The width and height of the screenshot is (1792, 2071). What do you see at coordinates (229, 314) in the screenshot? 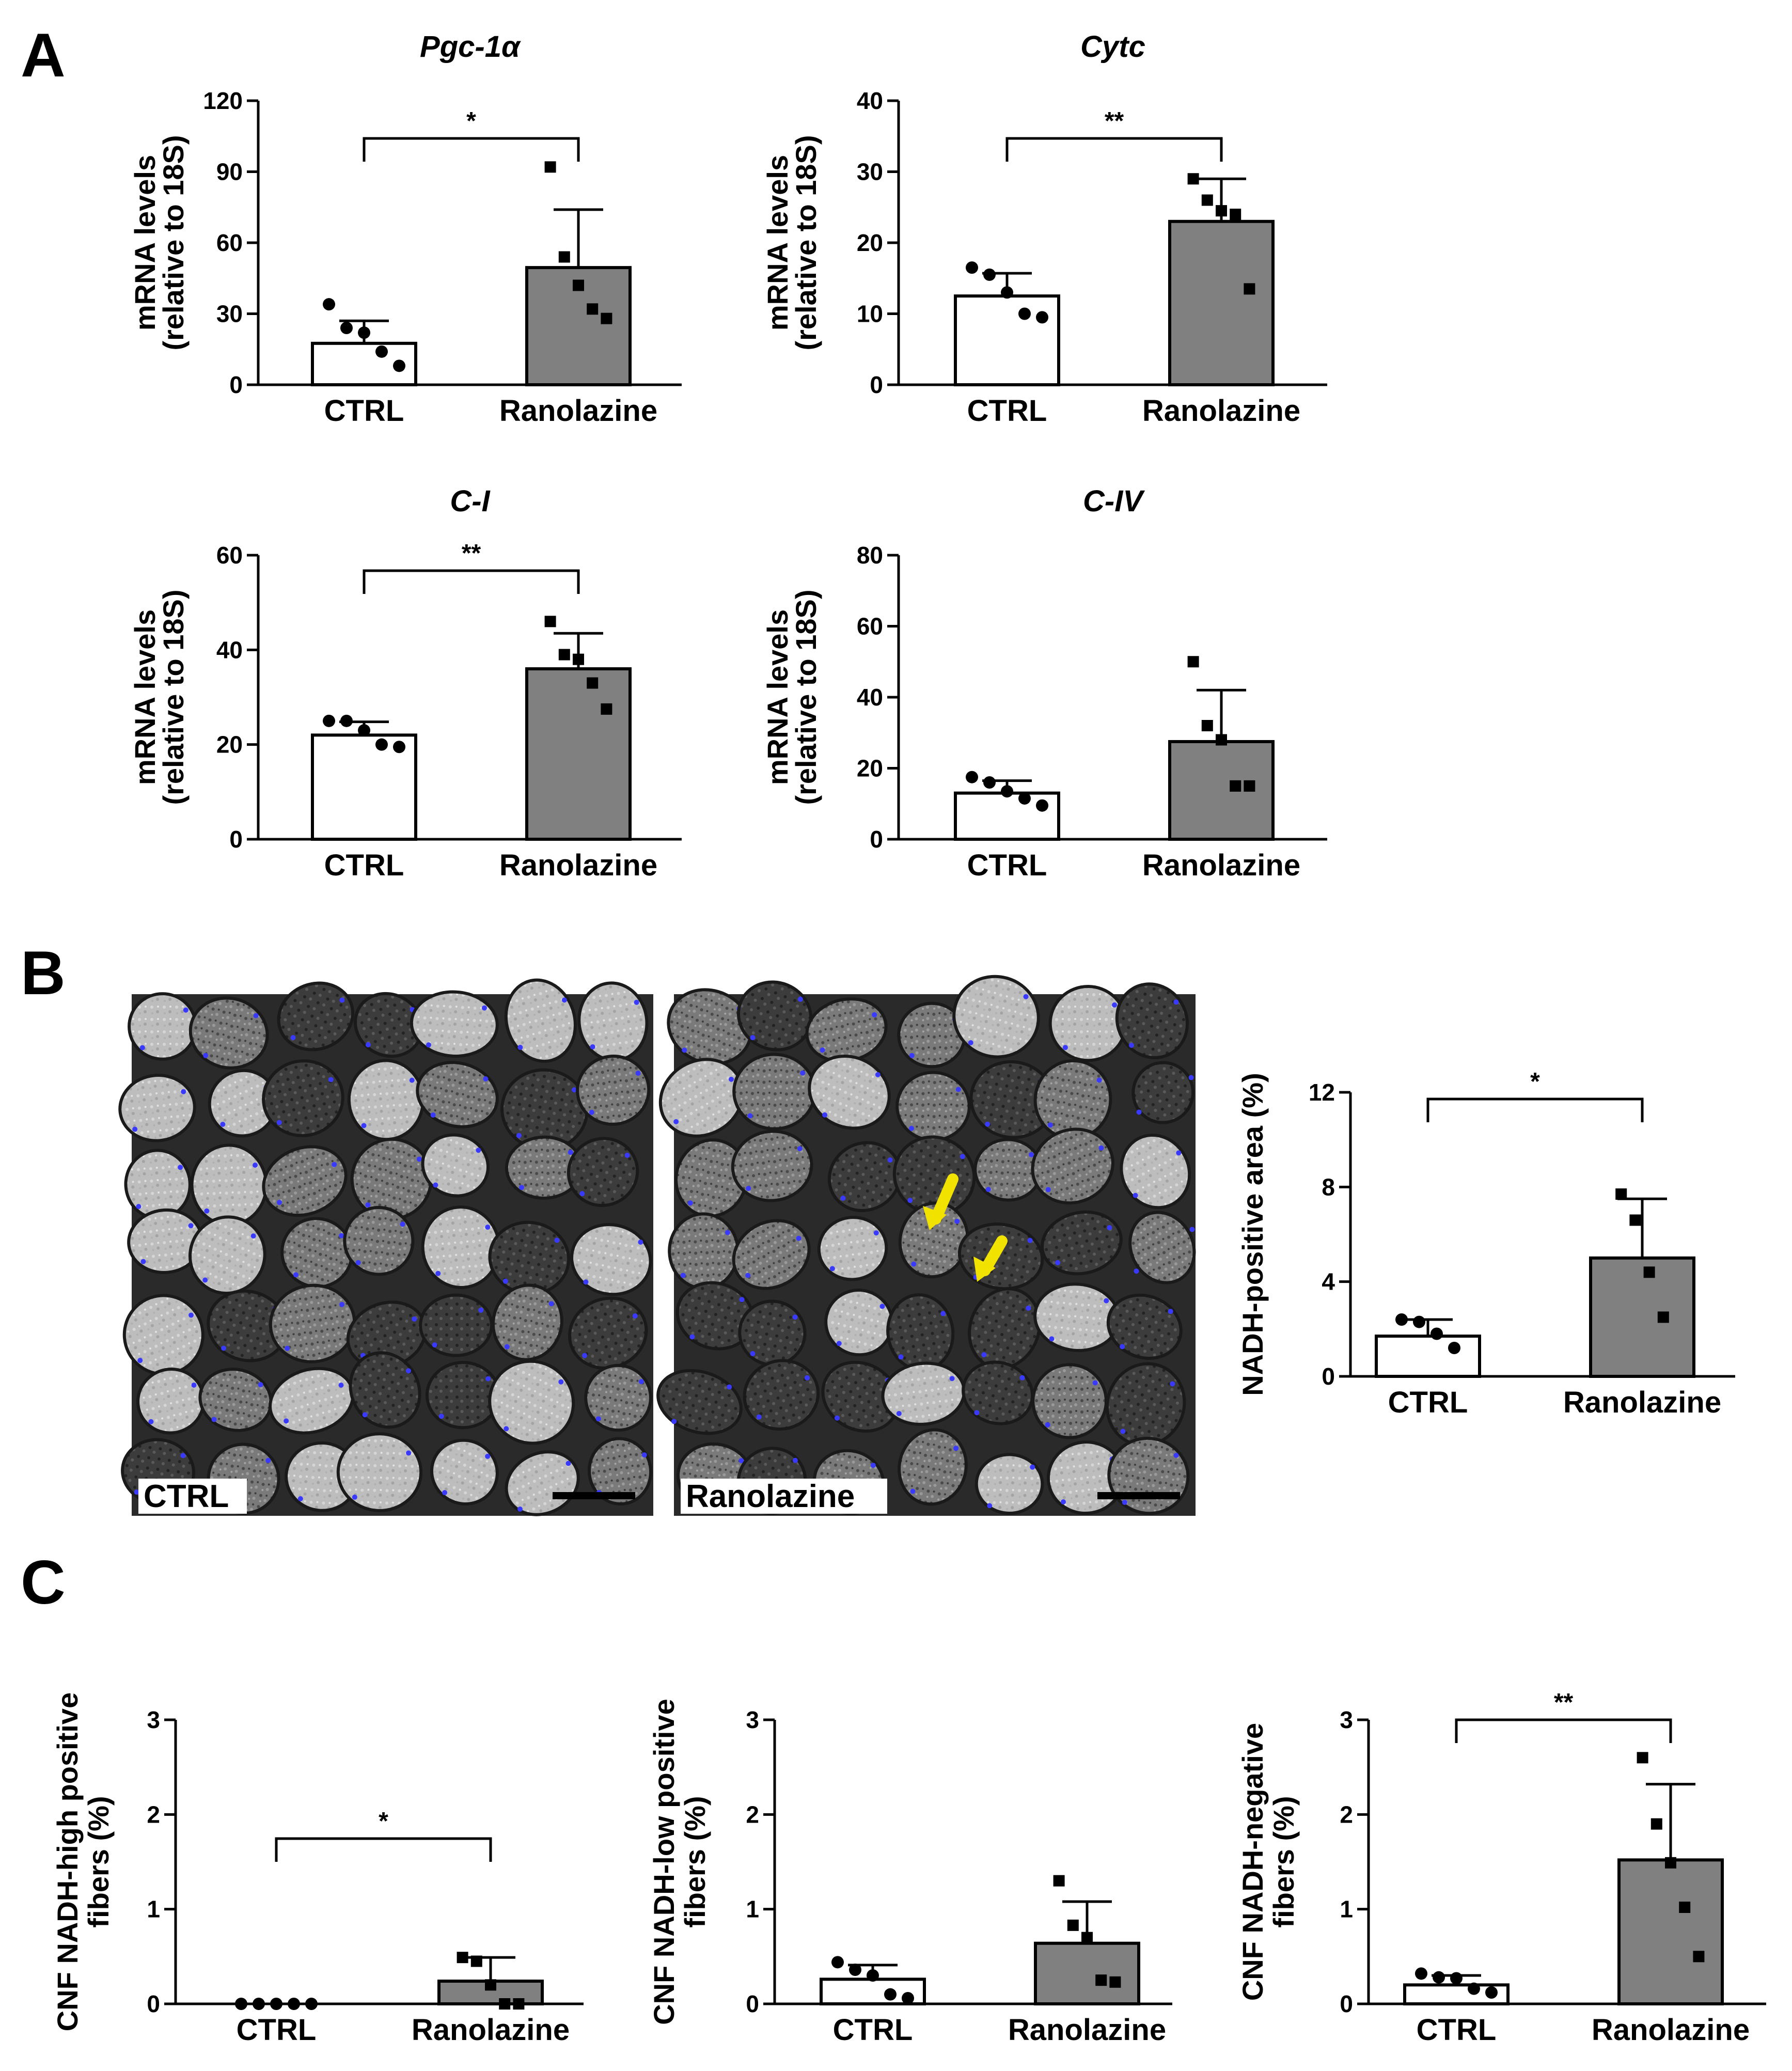
I see `y-tick-label: 30` at bounding box center [229, 314].